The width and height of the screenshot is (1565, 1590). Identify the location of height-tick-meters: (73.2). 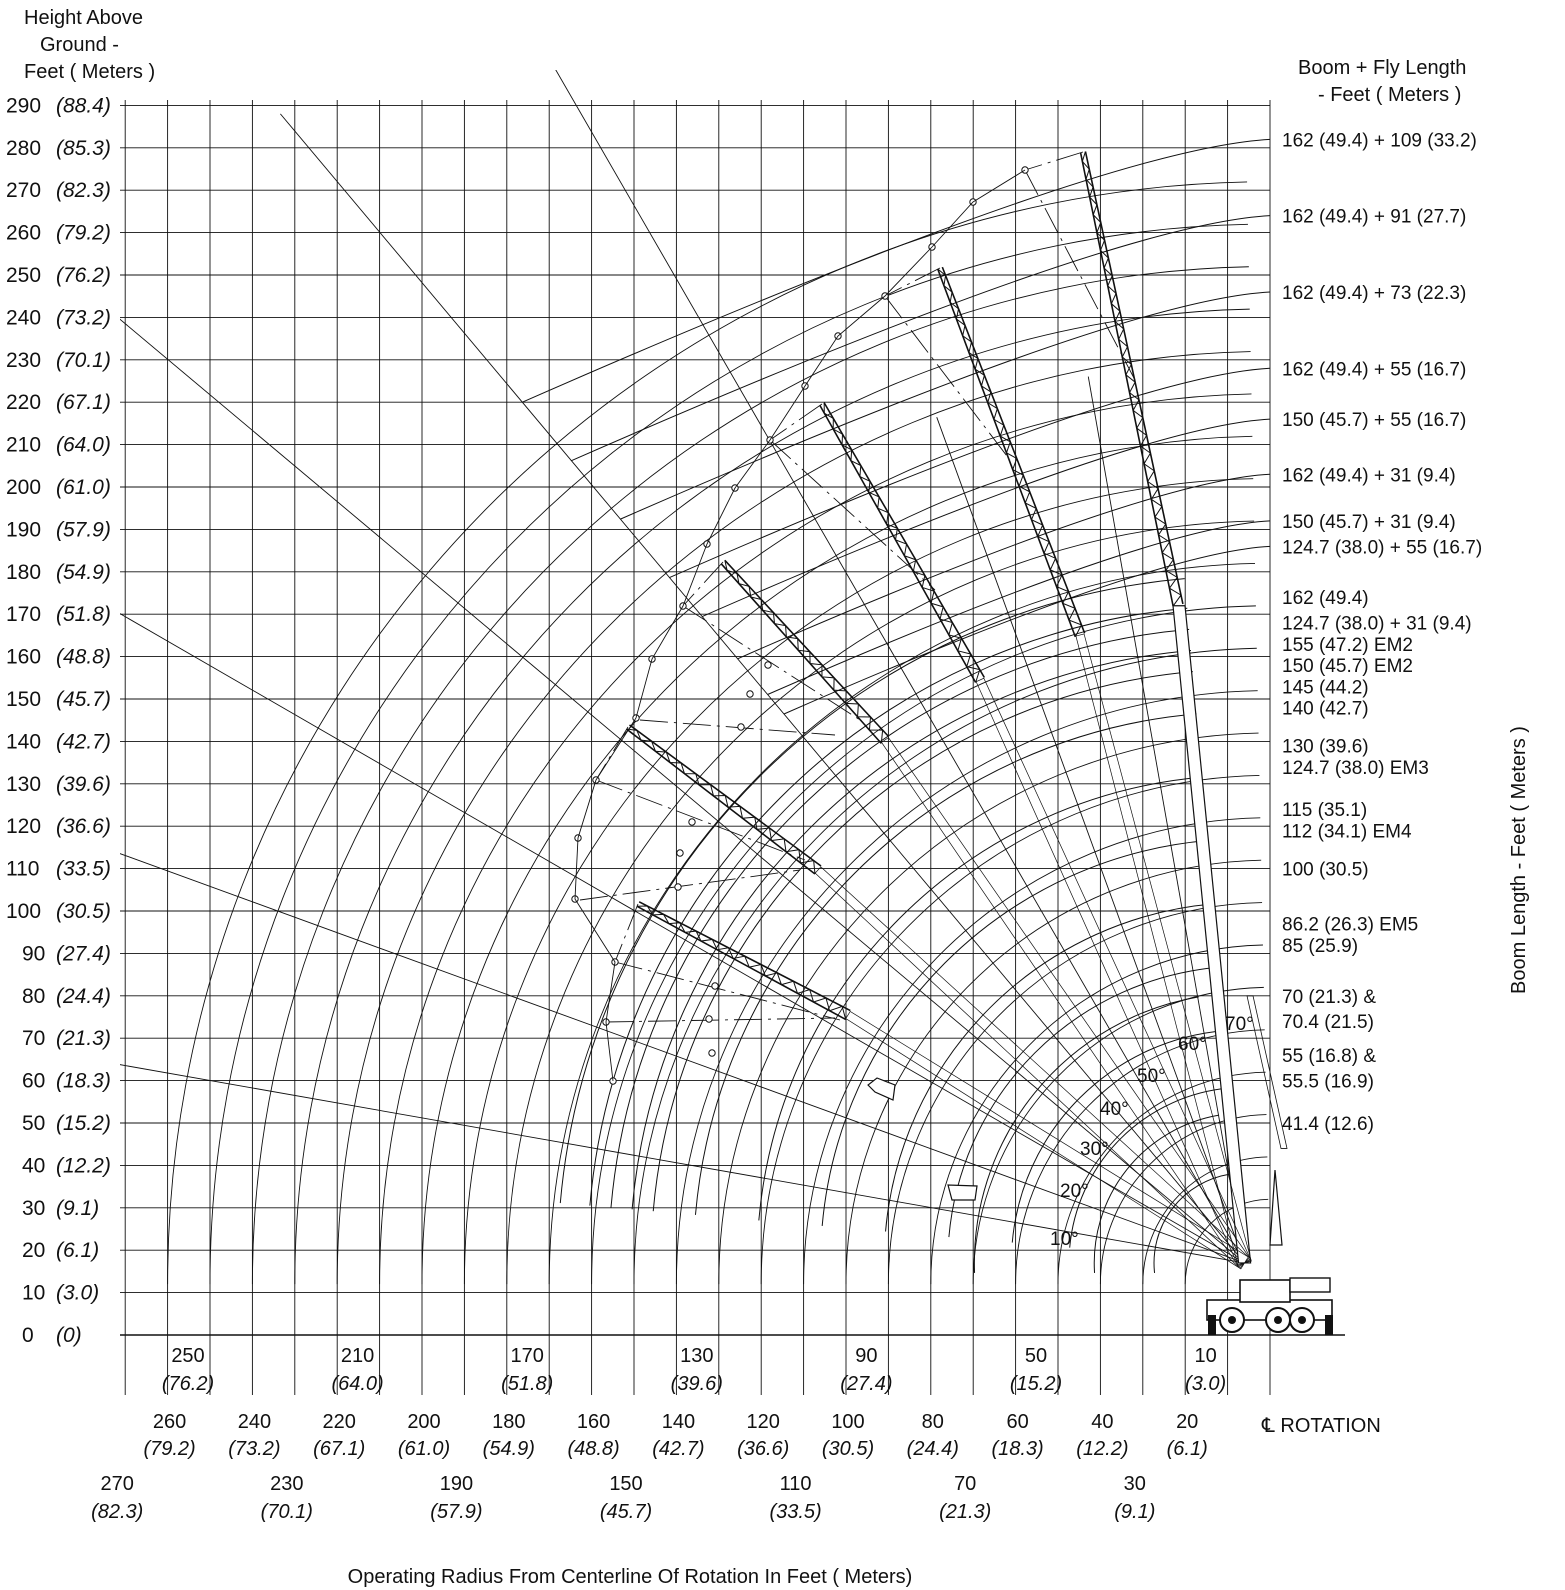
(83, 317).